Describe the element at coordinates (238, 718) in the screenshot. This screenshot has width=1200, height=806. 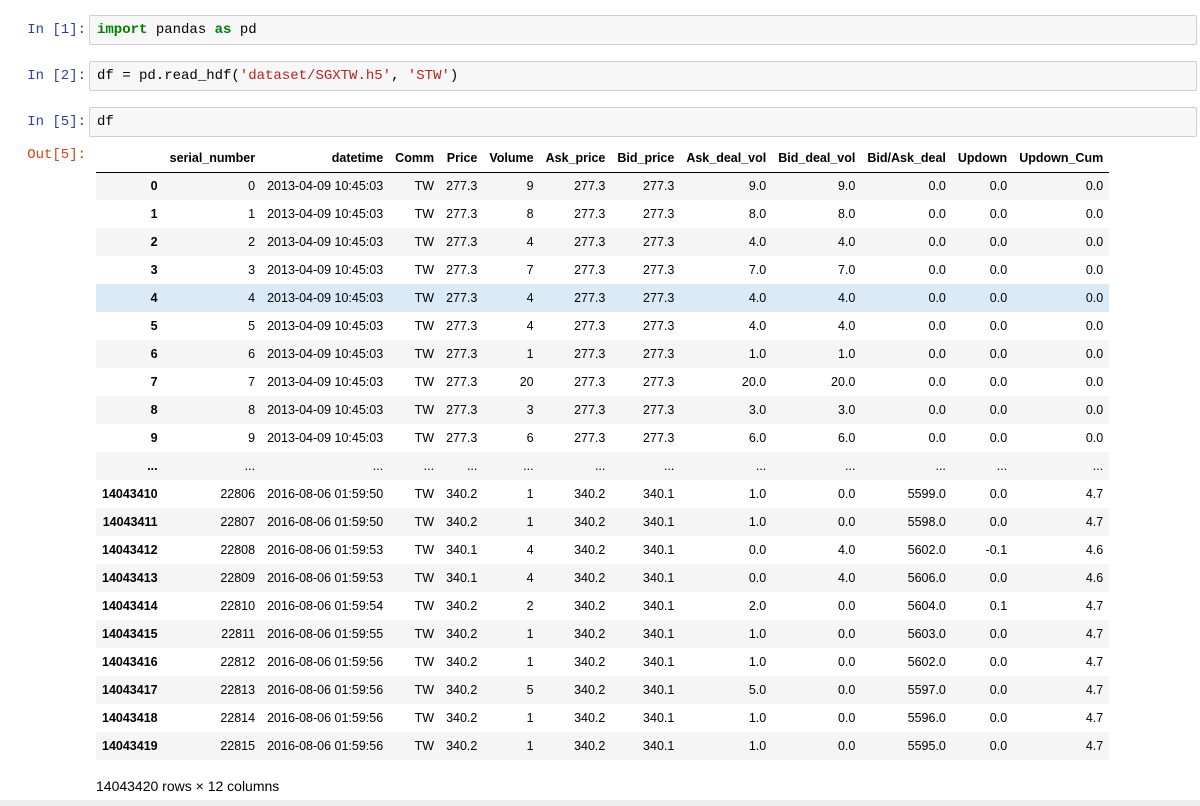
I see `table-cell: 22814` at that location.